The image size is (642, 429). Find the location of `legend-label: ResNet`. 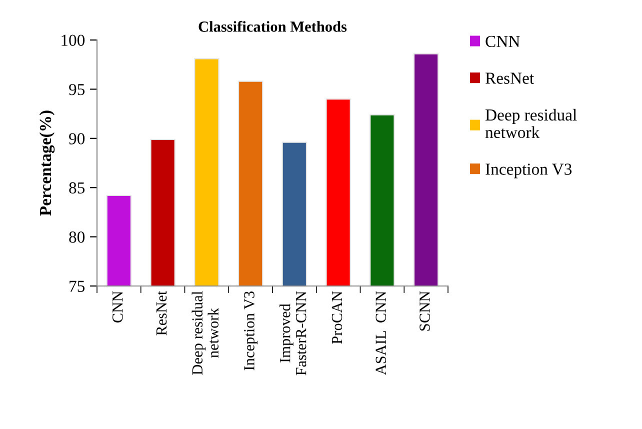

legend-label: ResNet is located at coordinates (510, 78).